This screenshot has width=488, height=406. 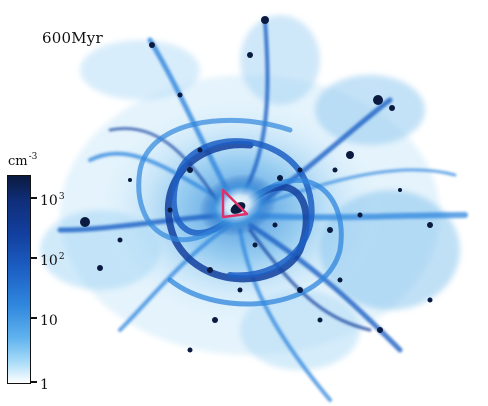 I want to click on colorbar-tick-label: 10², so click(x=52, y=259).